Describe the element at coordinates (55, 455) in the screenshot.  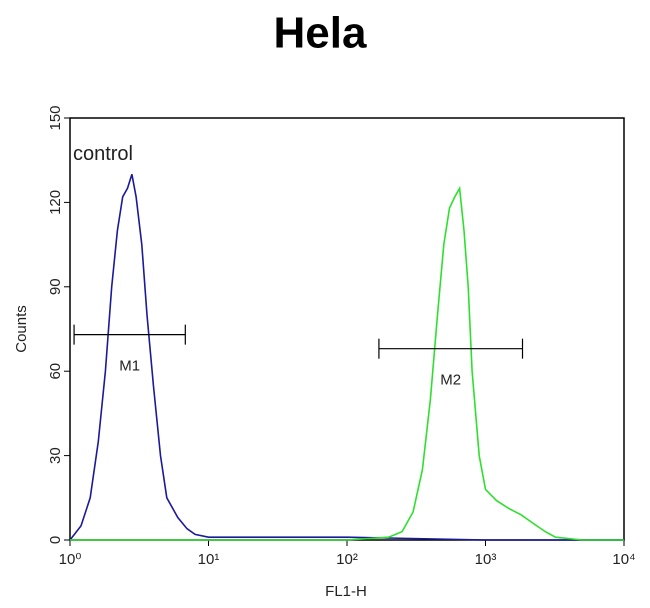
I see `y-tick-label: 30` at that location.